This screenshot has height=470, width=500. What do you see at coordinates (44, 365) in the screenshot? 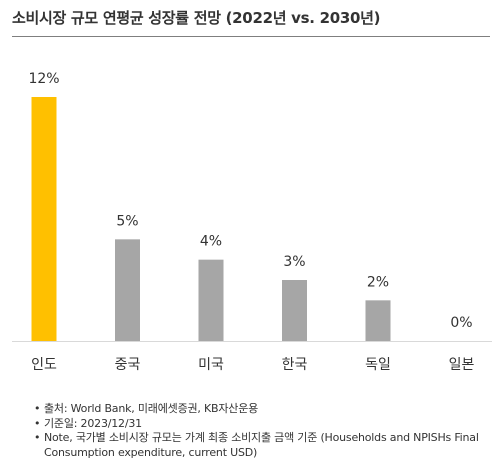
I see `category-label-1: 인도` at bounding box center [44, 365].